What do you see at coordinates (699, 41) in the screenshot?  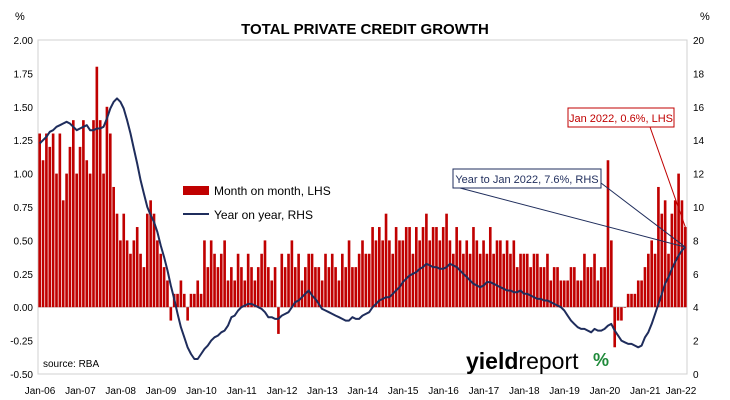 I see `right-tick-label: 20` at bounding box center [699, 41].